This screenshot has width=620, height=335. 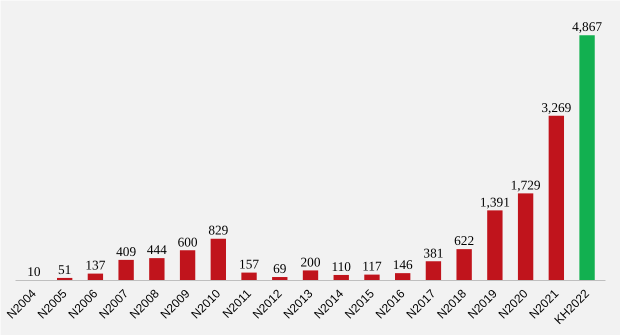 What do you see at coordinates (525, 184) in the screenshot?
I see `data-label: 1,729` at bounding box center [525, 184].